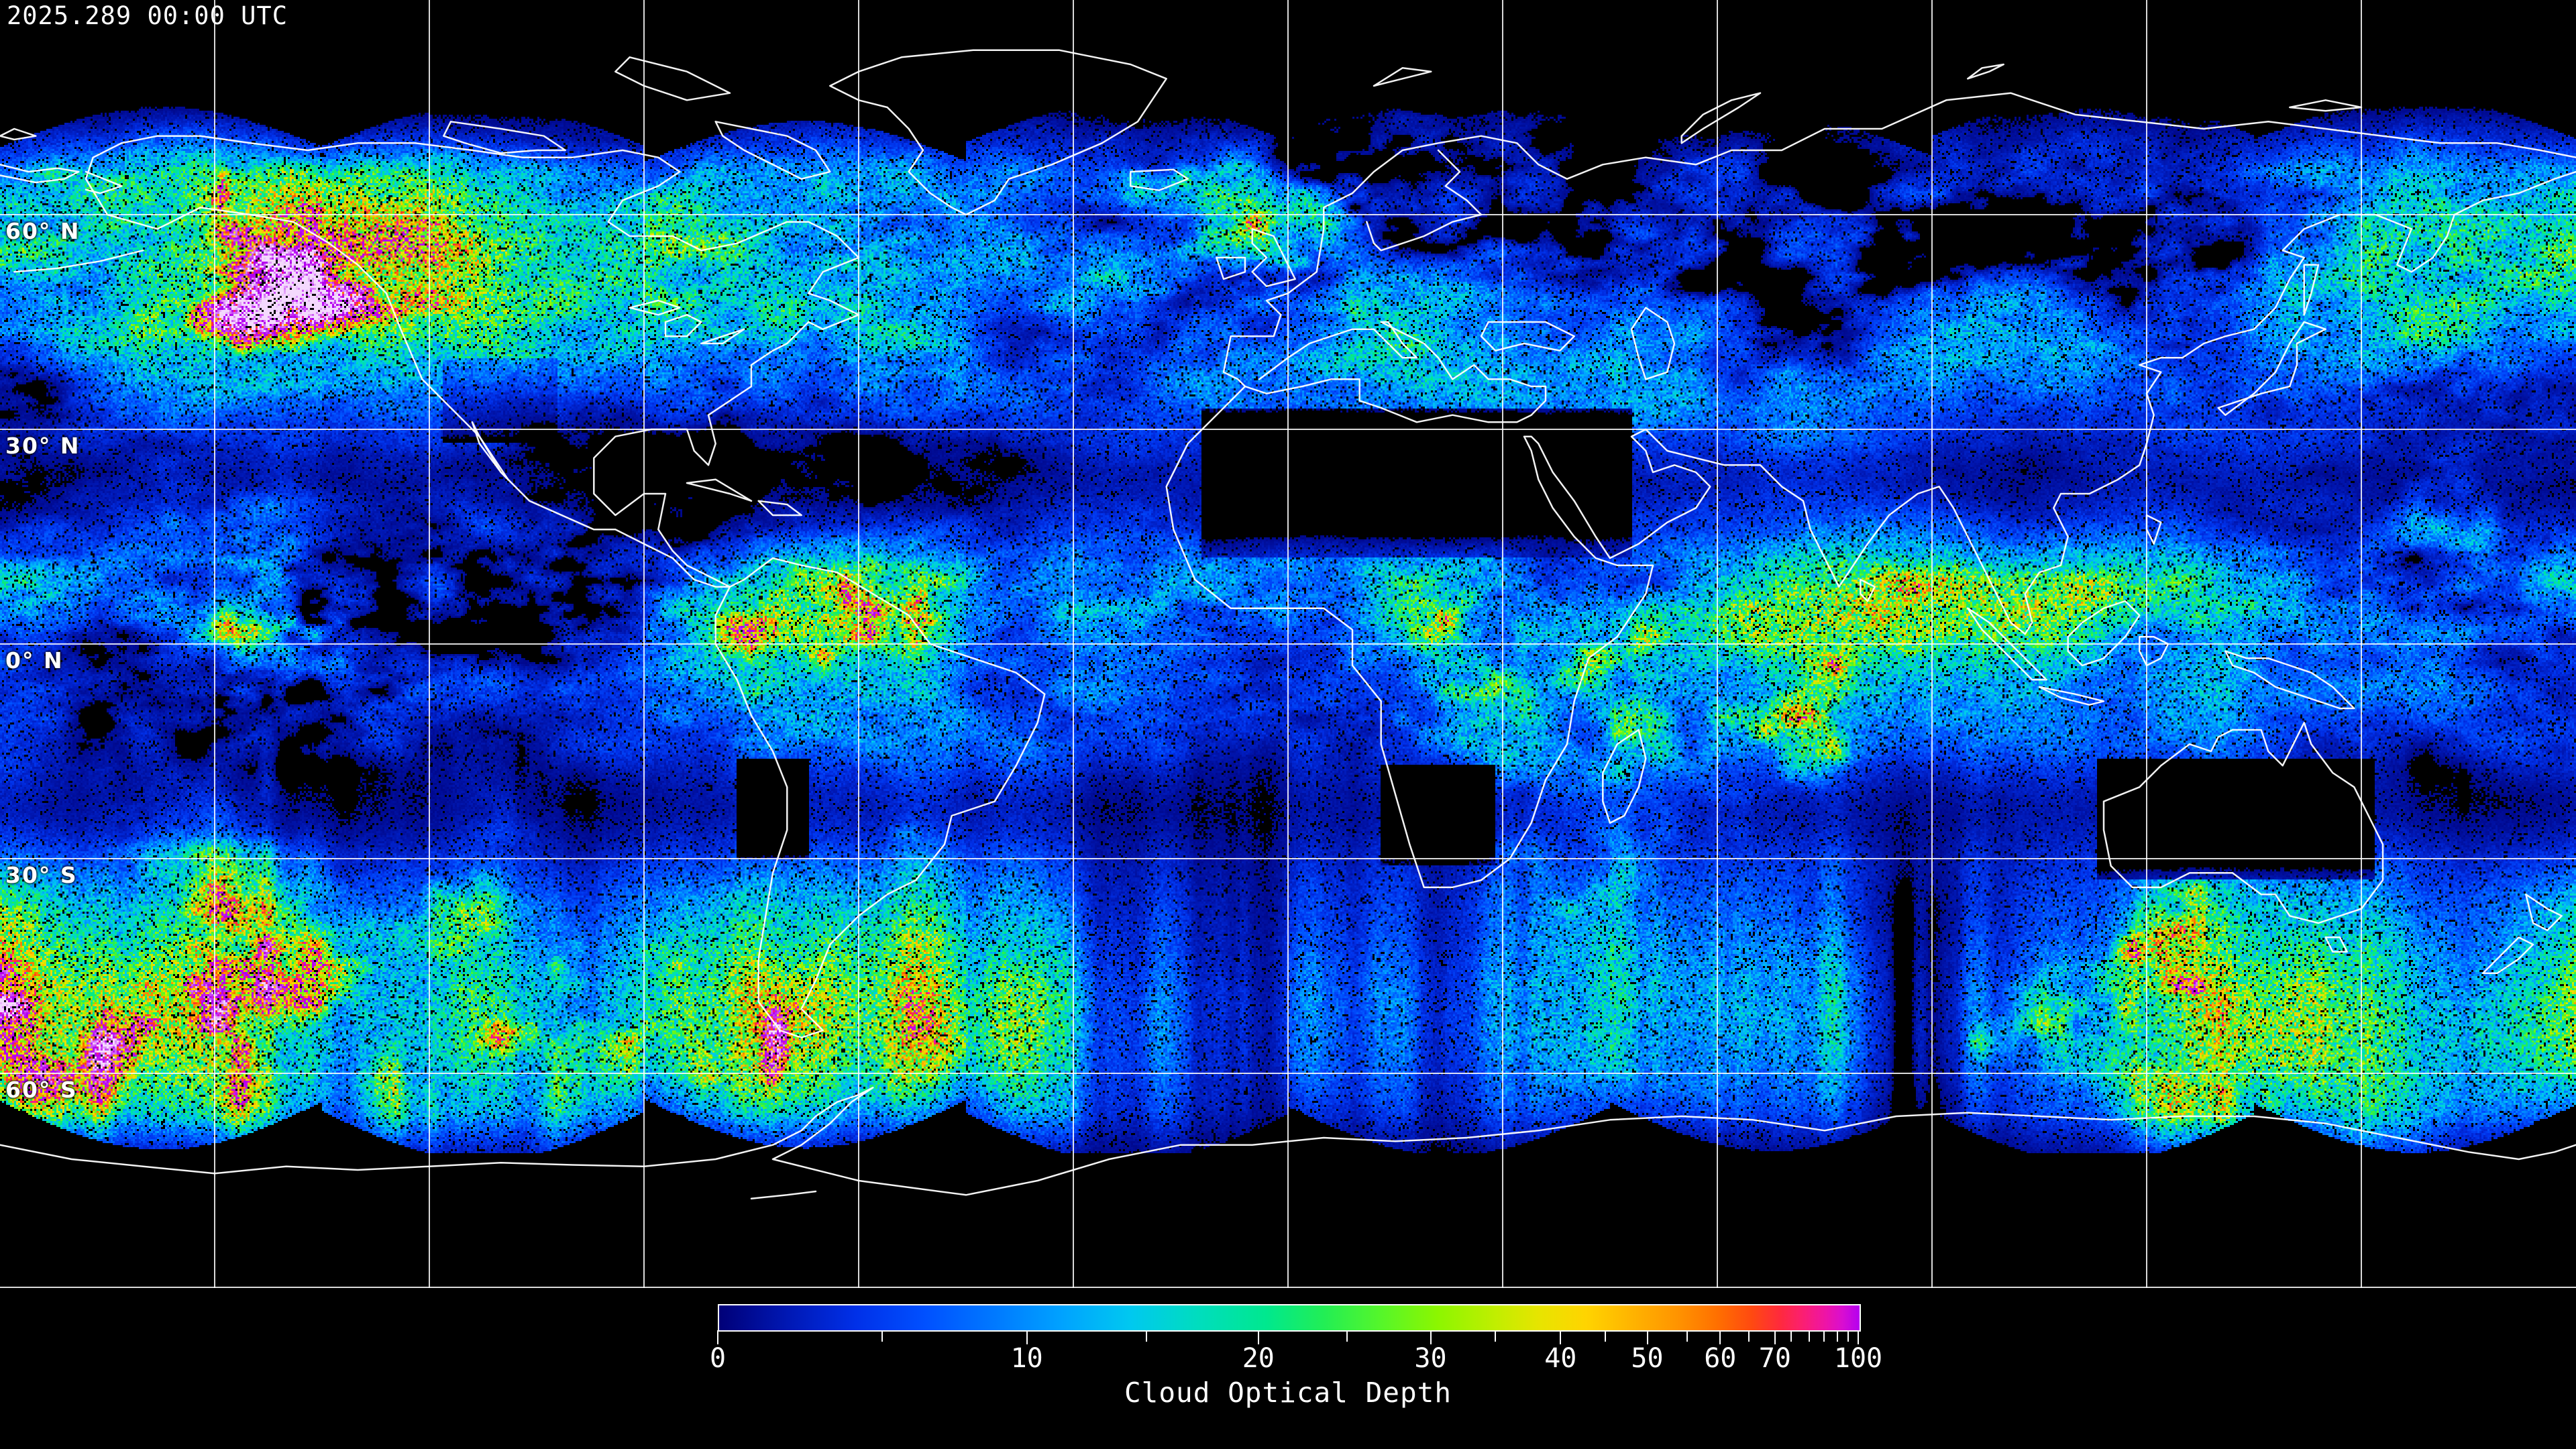 The width and height of the screenshot is (2576, 1449). I want to click on colorbar-title: Cloud Optical Depth, so click(1288, 1393).